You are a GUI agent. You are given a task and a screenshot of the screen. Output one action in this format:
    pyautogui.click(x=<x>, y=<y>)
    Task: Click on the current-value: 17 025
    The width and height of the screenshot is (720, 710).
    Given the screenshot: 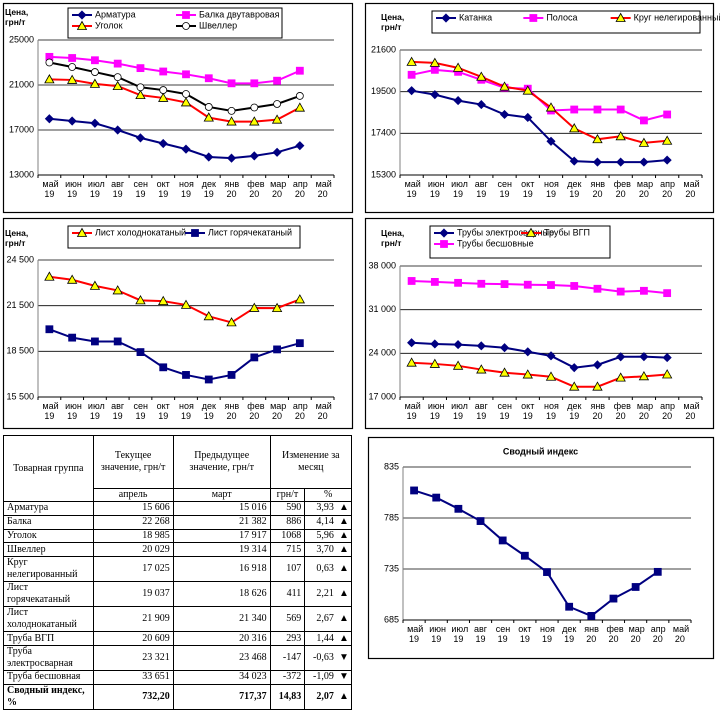 What is the action you would take?
    pyautogui.click(x=133, y=569)
    